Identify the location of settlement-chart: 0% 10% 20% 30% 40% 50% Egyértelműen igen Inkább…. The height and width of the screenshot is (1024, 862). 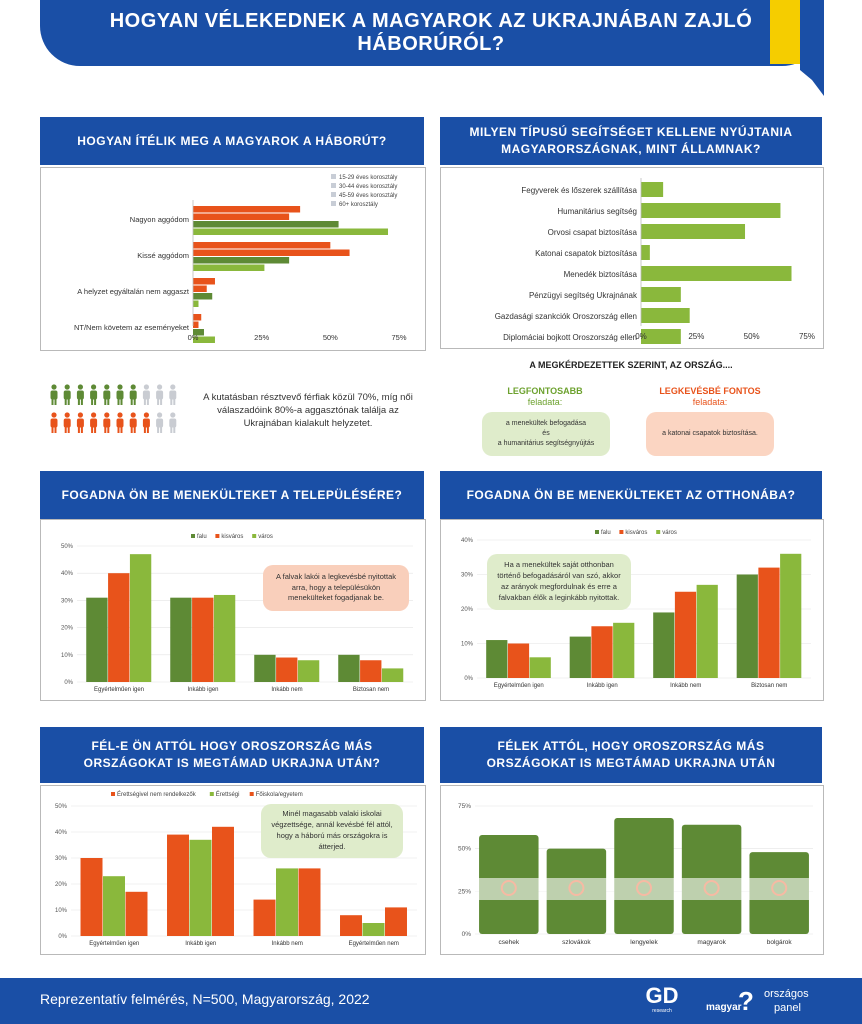
(237, 613).